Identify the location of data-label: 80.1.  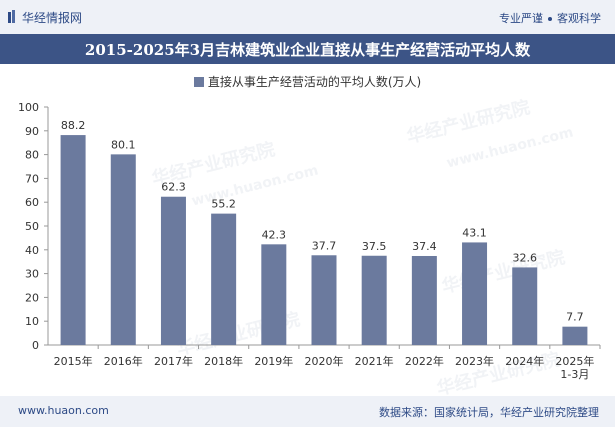
(123, 144).